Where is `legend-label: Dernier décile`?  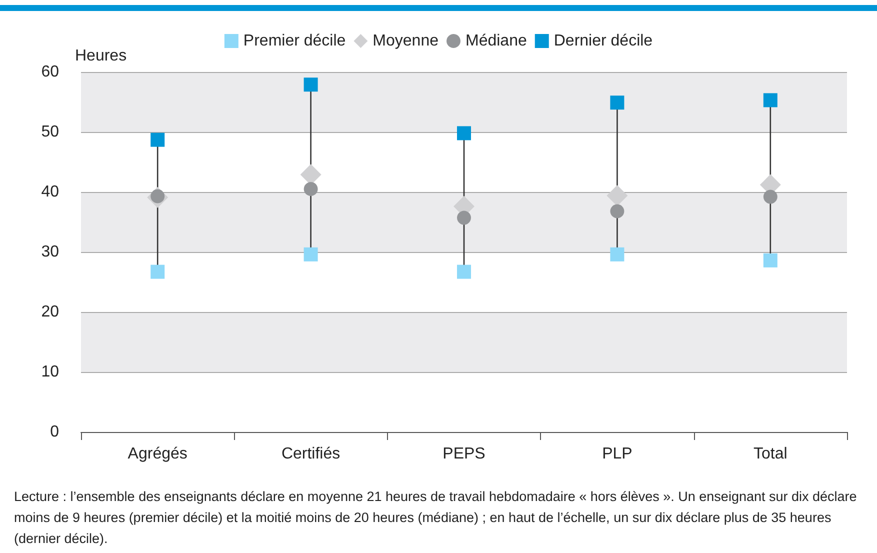 legend-label: Dernier décile is located at coordinates (603, 41).